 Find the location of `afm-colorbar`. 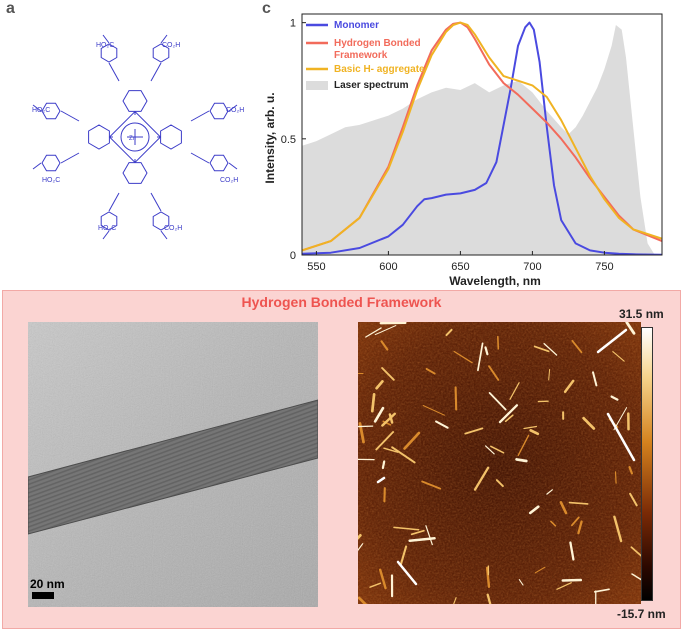

afm-colorbar is located at coordinates (647, 464).